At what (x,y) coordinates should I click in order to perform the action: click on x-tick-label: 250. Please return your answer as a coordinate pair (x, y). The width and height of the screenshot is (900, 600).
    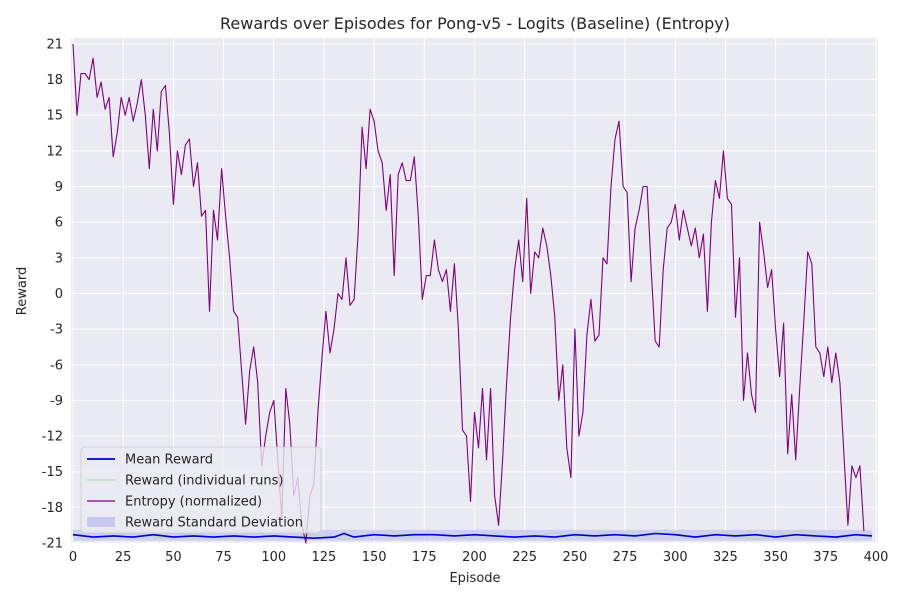
    Looking at the image, I should click on (574, 557).